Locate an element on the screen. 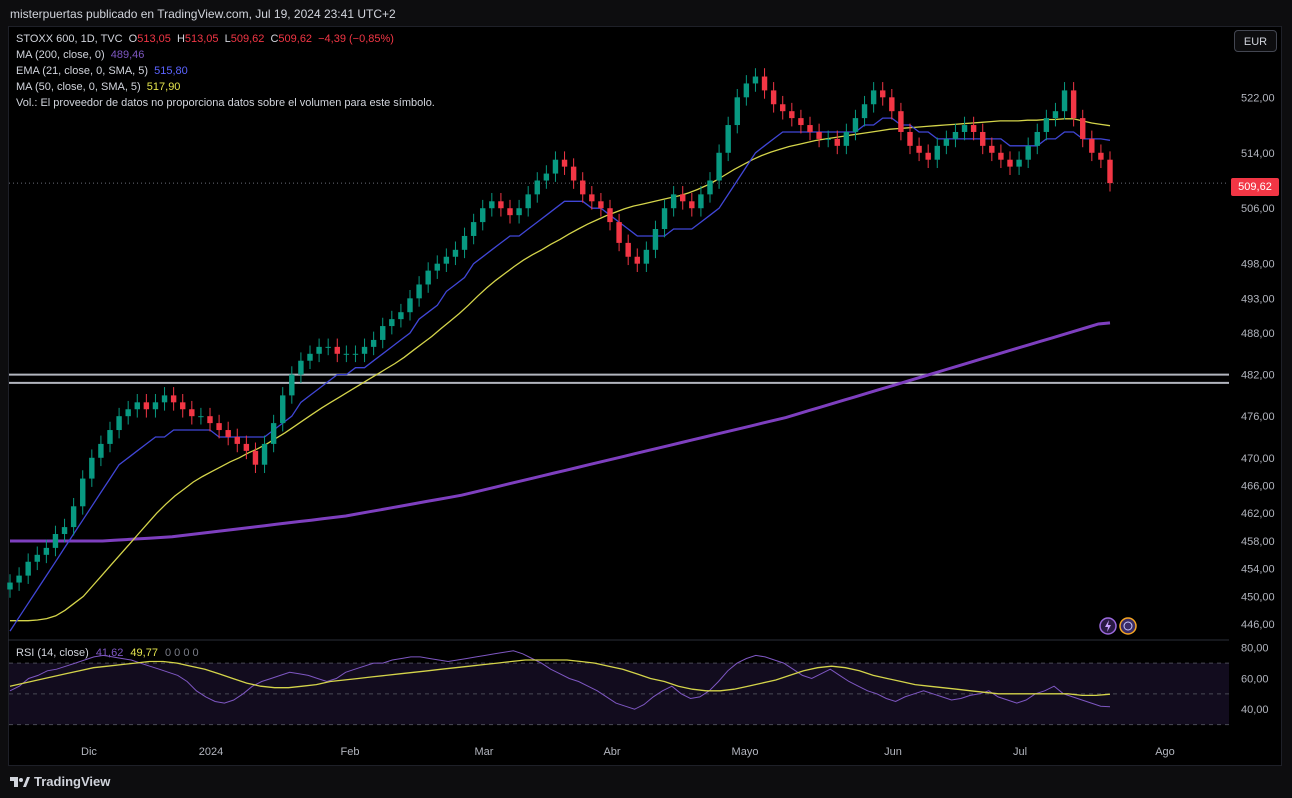  tradingview-logo-icon is located at coordinates (20, 781).